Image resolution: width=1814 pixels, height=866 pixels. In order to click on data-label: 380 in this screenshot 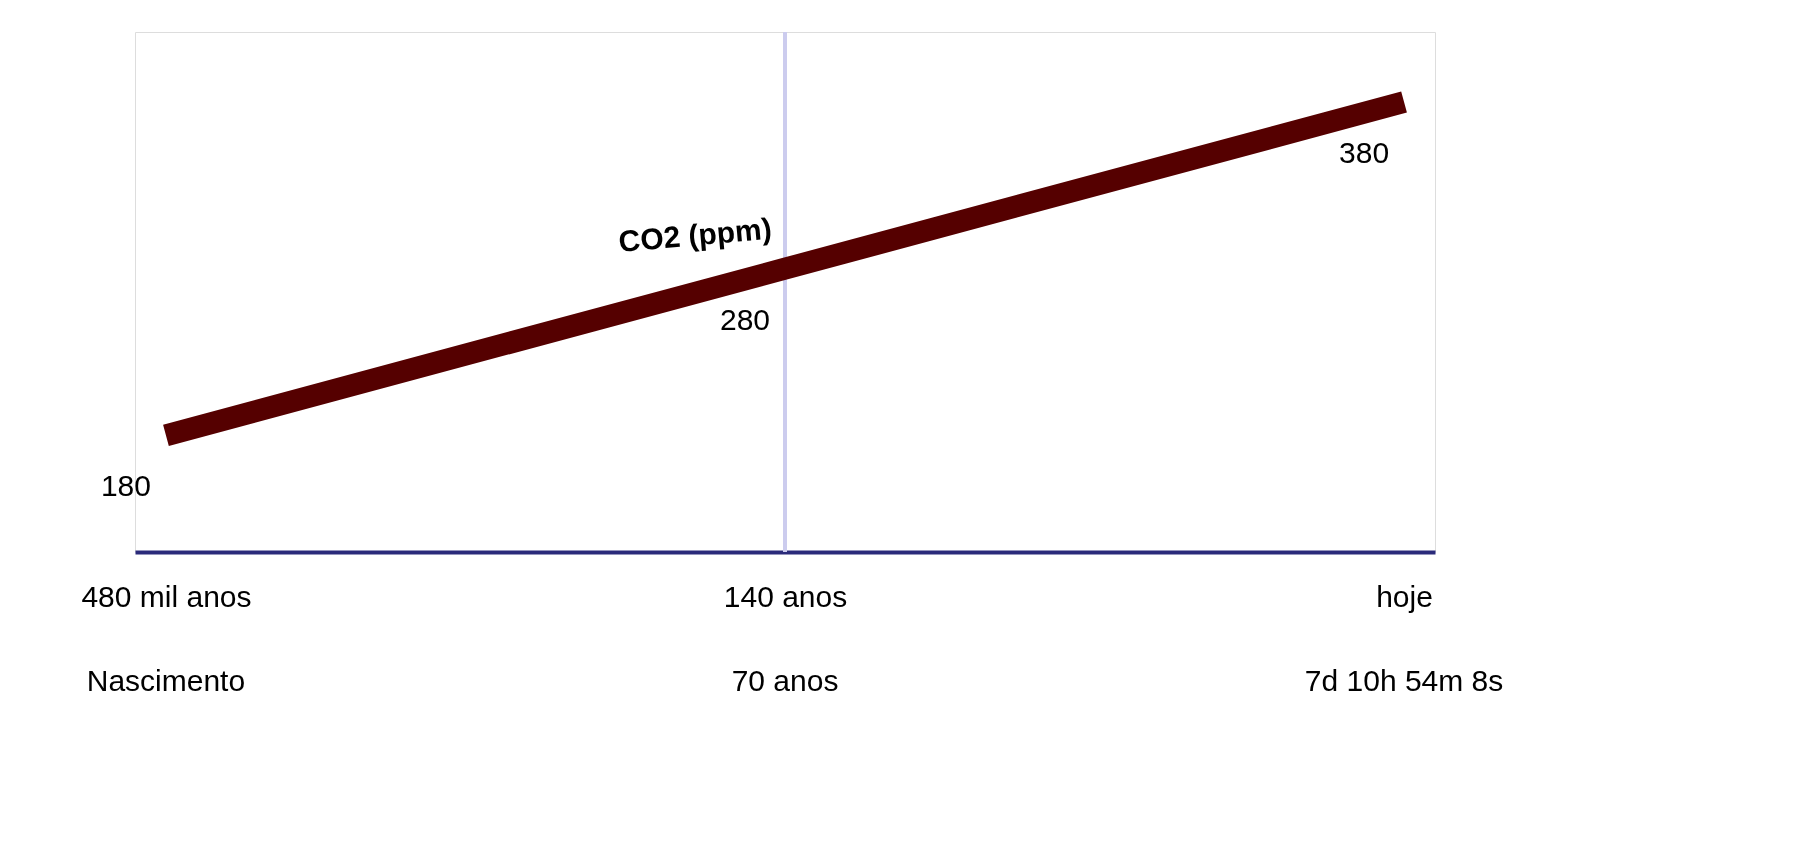, I will do `click(1364, 152)`.